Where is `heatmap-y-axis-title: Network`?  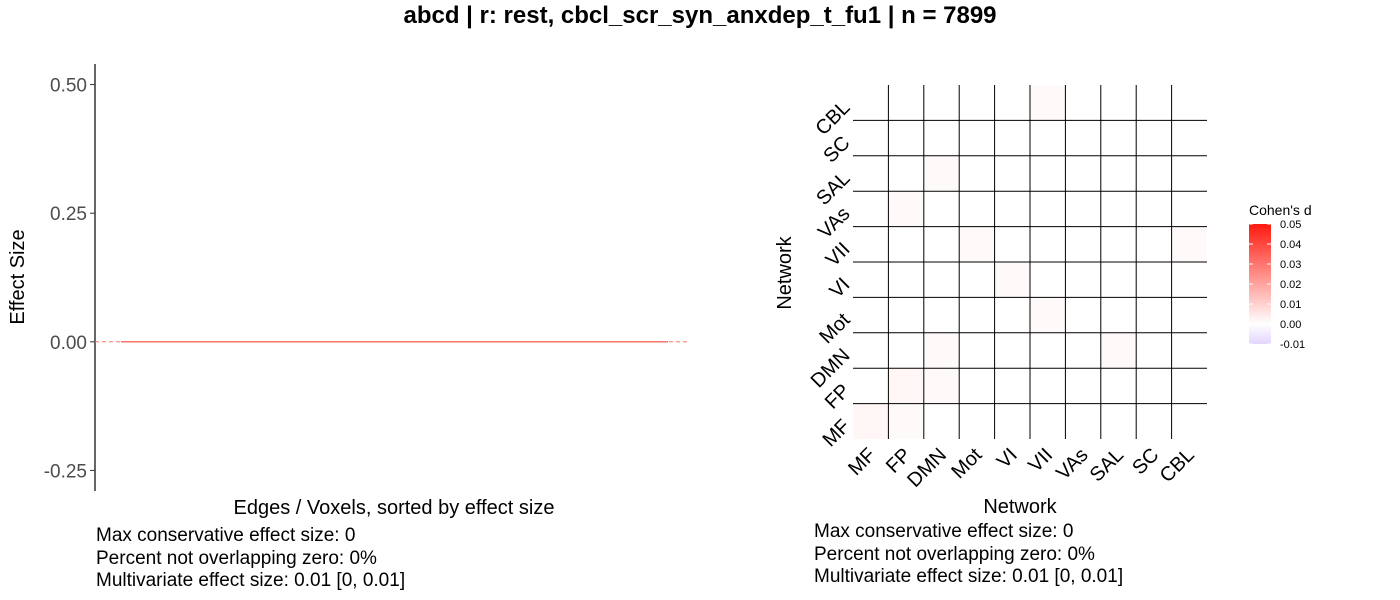
heatmap-y-axis-title: Network is located at coordinates (785, 272).